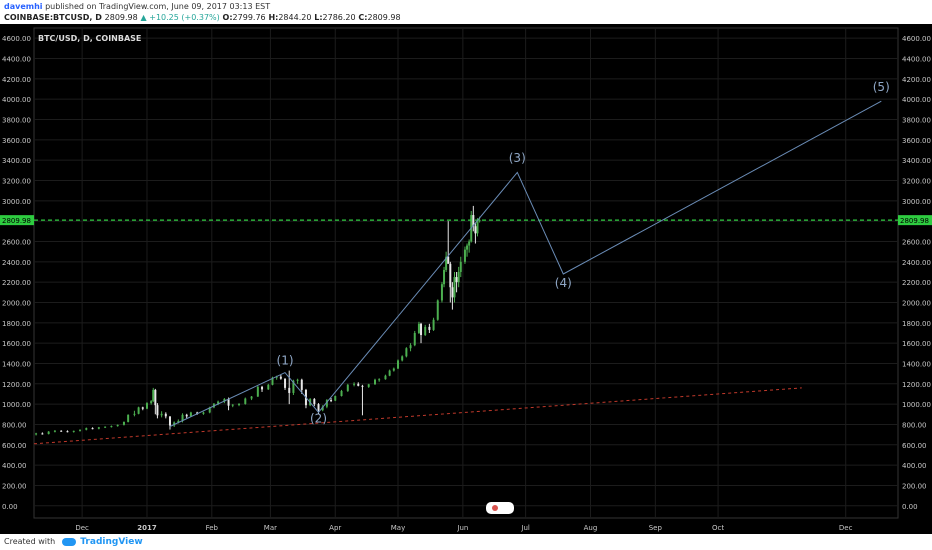 Image resolution: width=932 pixels, height=550 pixels. What do you see at coordinates (916, 39) in the screenshot?
I see `y-tick-label-right: 4600.00` at bounding box center [916, 39].